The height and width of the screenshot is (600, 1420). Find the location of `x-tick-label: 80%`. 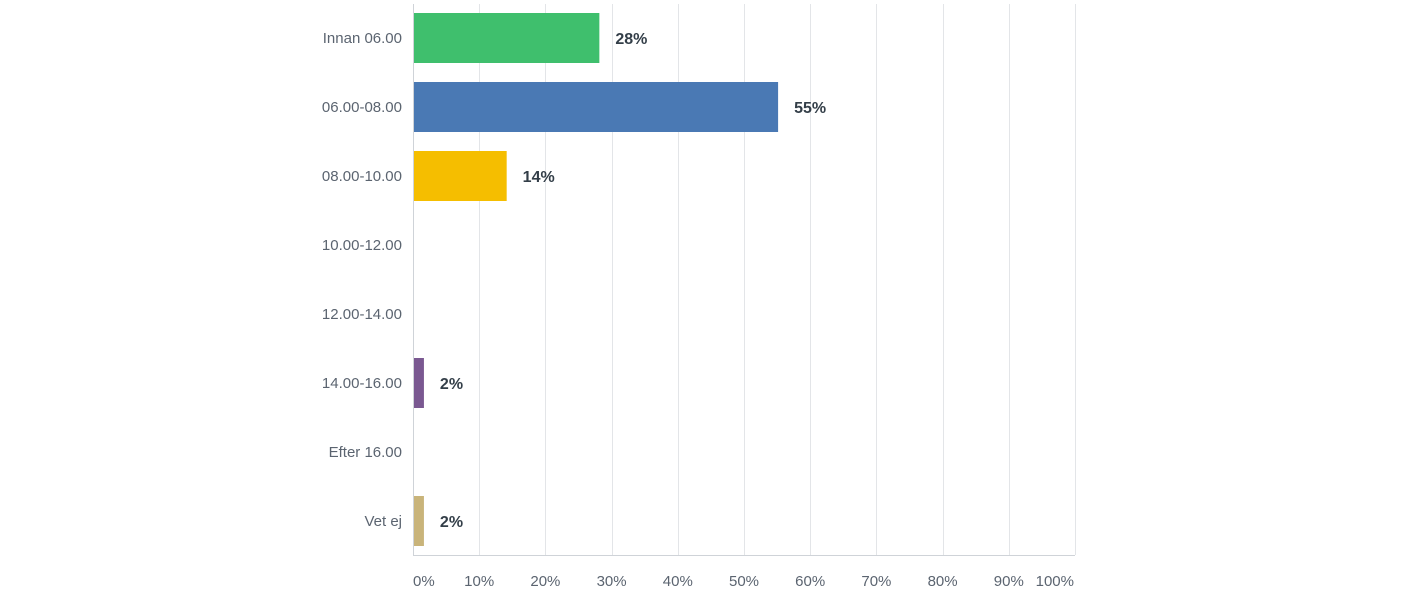

x-tick-label: 80% is located at coordinates (943, 581).